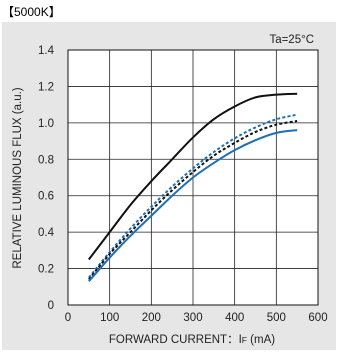 The height and width of the screenshot is (352, 340). Describe the element at coordinates (192, 340) in the screenshot. I see `x-axis-label: FORWARD CURRENT：IF (mA)` at that location.